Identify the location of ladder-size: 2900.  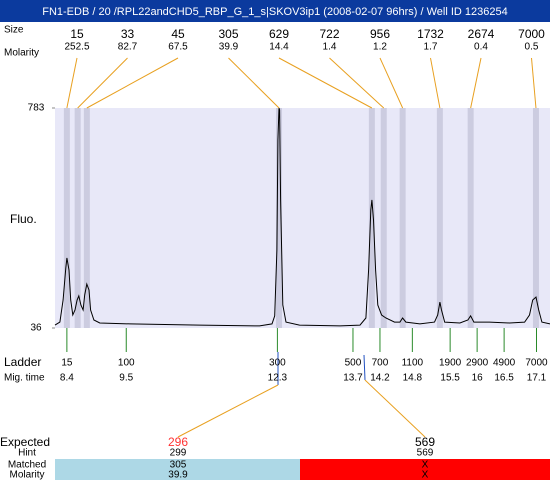
(477, 363).